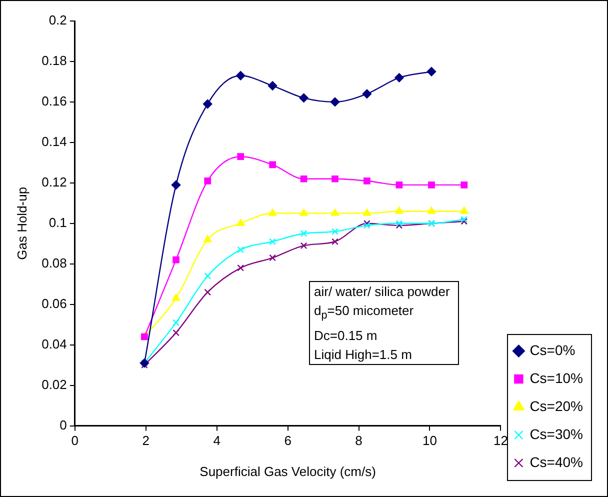 This screenshot has height=497, width=608. Describe the element at coordinates (364, 313) in the screenshot. I see `annotation: d$_{p}$=50 micometer` at that location.